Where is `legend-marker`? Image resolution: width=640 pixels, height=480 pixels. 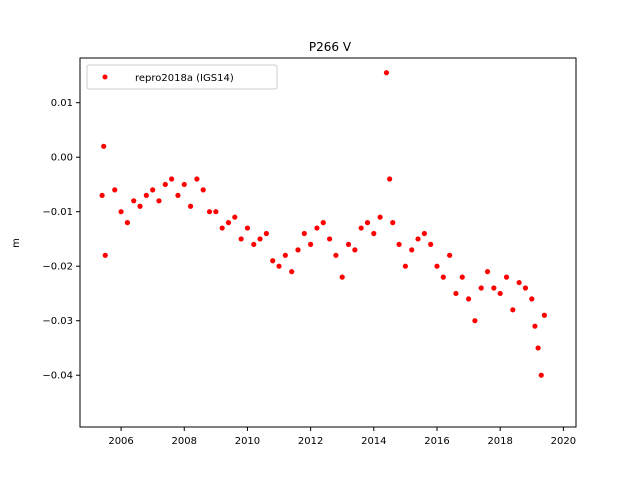
legend-marker is located at coordinates (105, 77).